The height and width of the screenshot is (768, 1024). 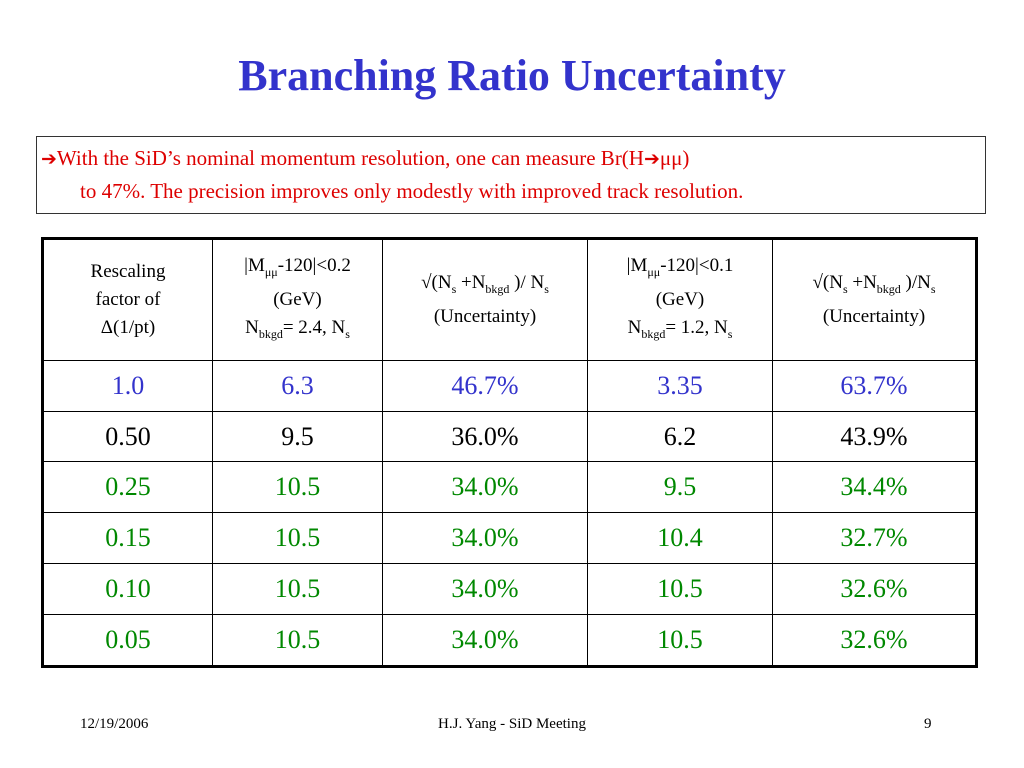 What do you see at coordinates (874, 436) in the screenshot?
I see `table-cell: 43.9%` at bounding box center [874, 436].